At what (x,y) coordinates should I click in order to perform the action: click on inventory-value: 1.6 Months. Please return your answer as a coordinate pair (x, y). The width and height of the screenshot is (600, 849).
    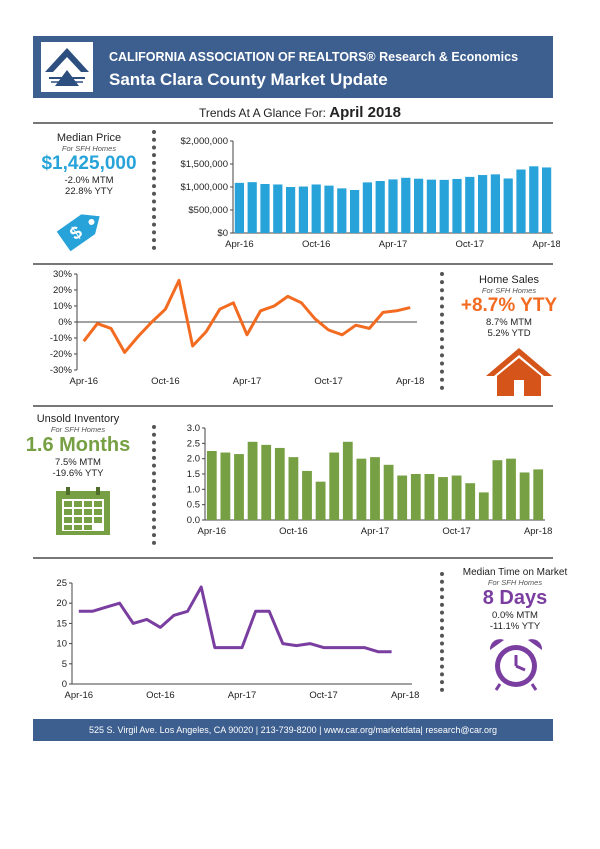
    Looking at the image, I should click on (78, 445).